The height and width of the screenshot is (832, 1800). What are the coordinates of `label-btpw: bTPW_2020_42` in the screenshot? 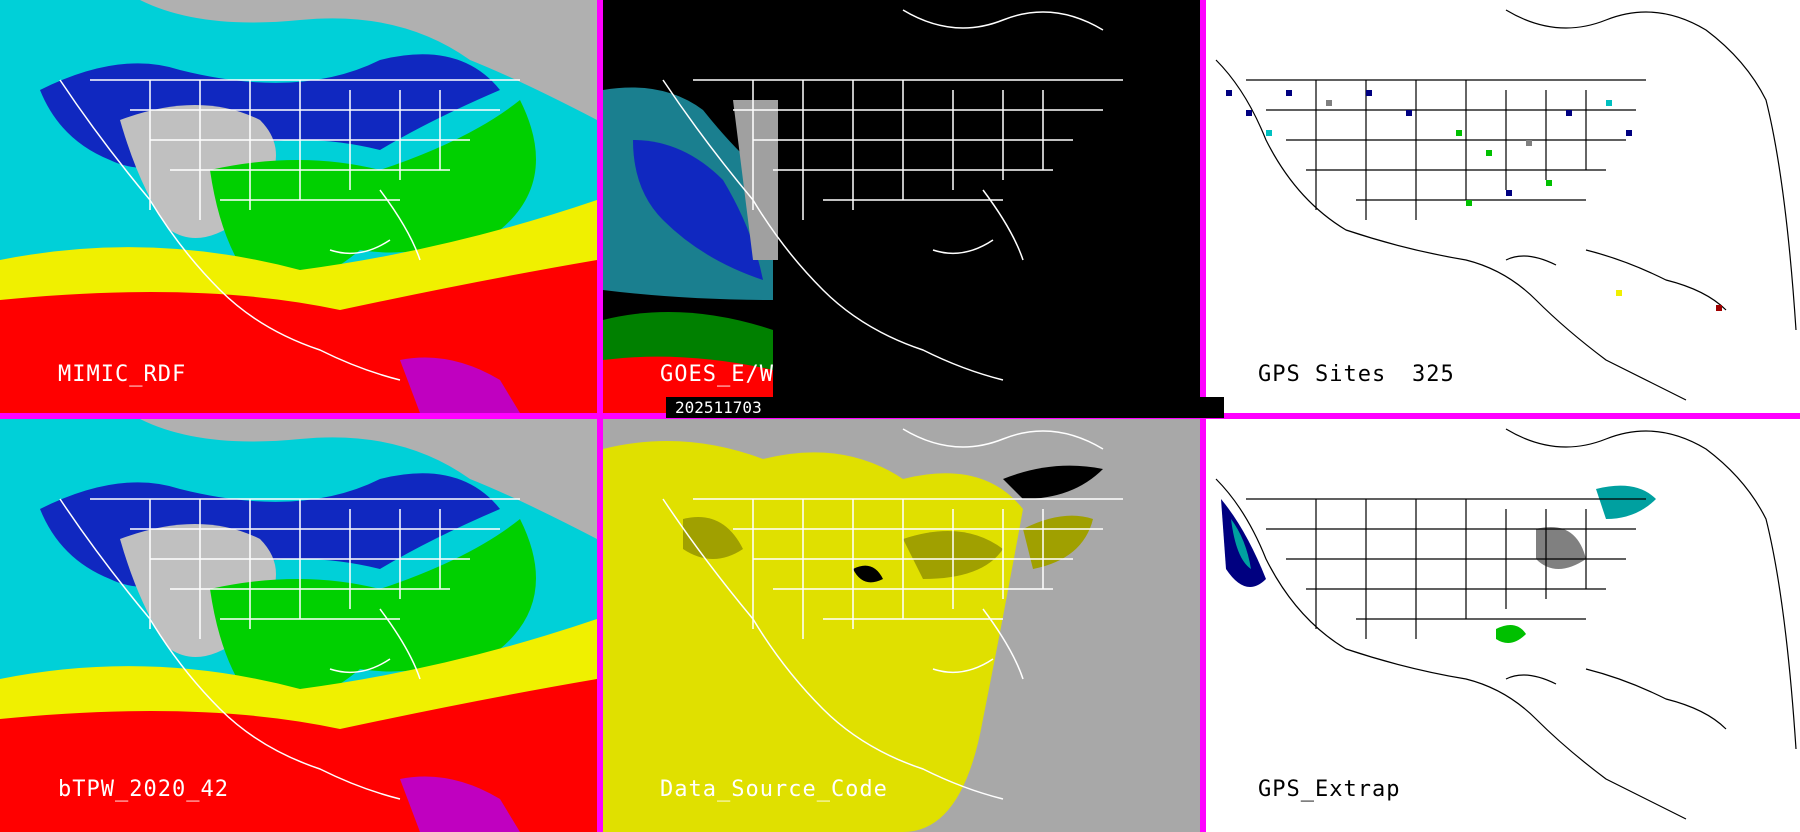 It's located at (143, 789).